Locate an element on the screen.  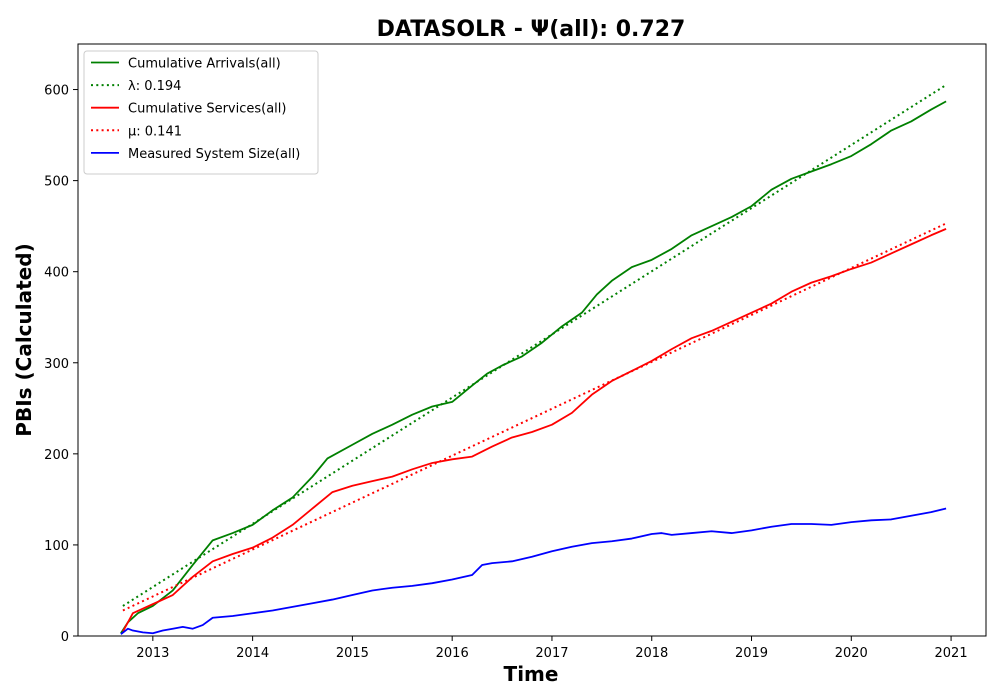
x-tick-label: 2021 is located at coordinates (951, 653).